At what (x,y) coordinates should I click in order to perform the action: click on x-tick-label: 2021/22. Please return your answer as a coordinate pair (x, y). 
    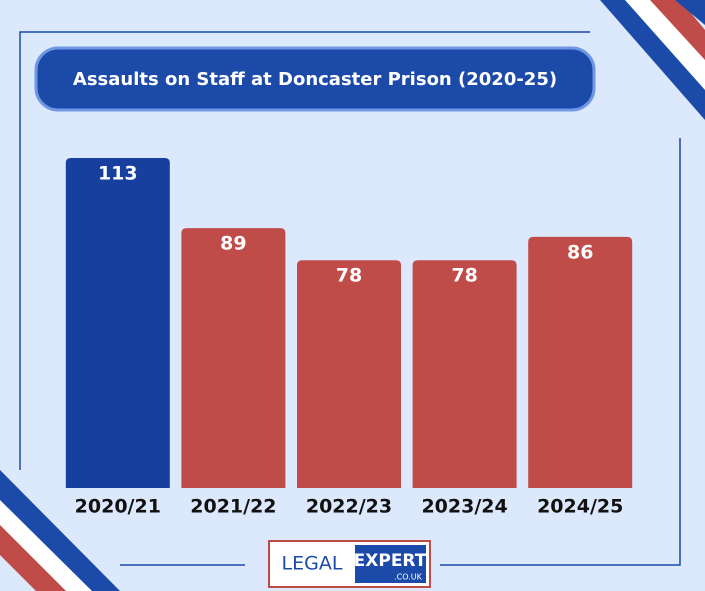
    Looking at the image, I should click on (233, 507).